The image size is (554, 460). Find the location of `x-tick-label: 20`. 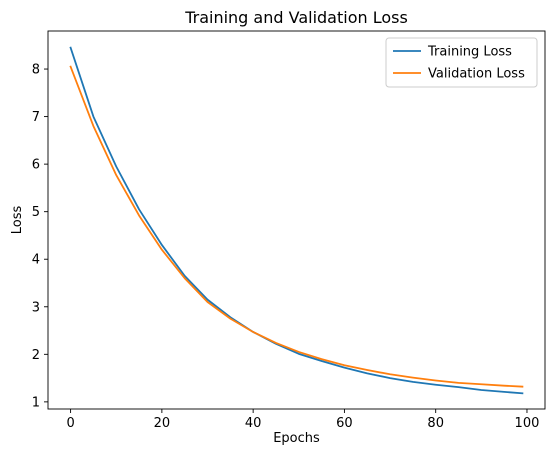

x-tick-label: 20 is located at coordinates (162, 423).